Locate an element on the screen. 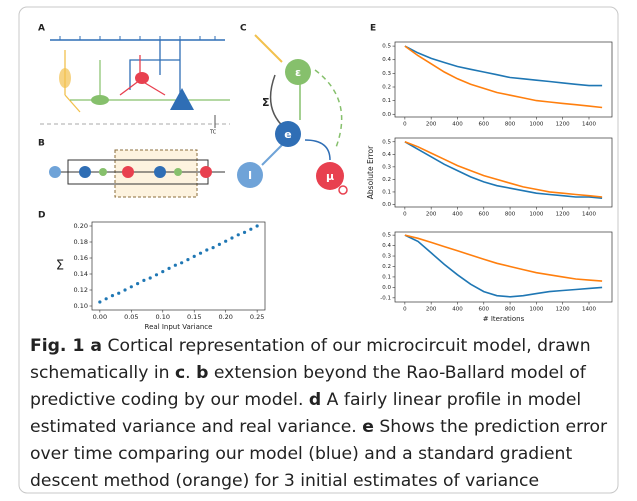 This screenshot has width=637, height=501. caption-text: a is located at coordinates (93, 346).